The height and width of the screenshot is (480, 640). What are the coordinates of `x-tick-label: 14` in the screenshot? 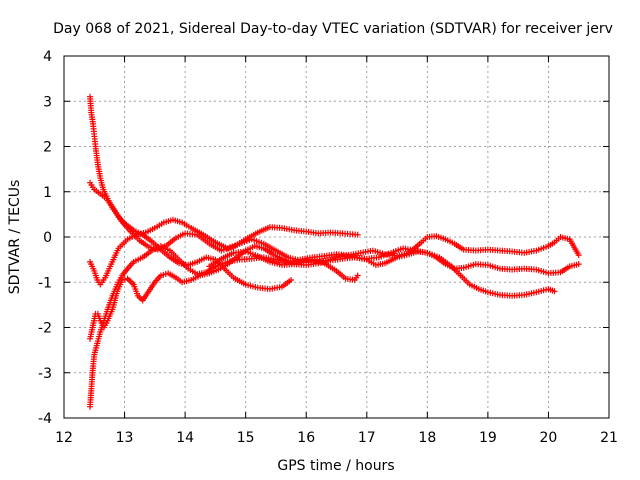 It's located at (185, 438).